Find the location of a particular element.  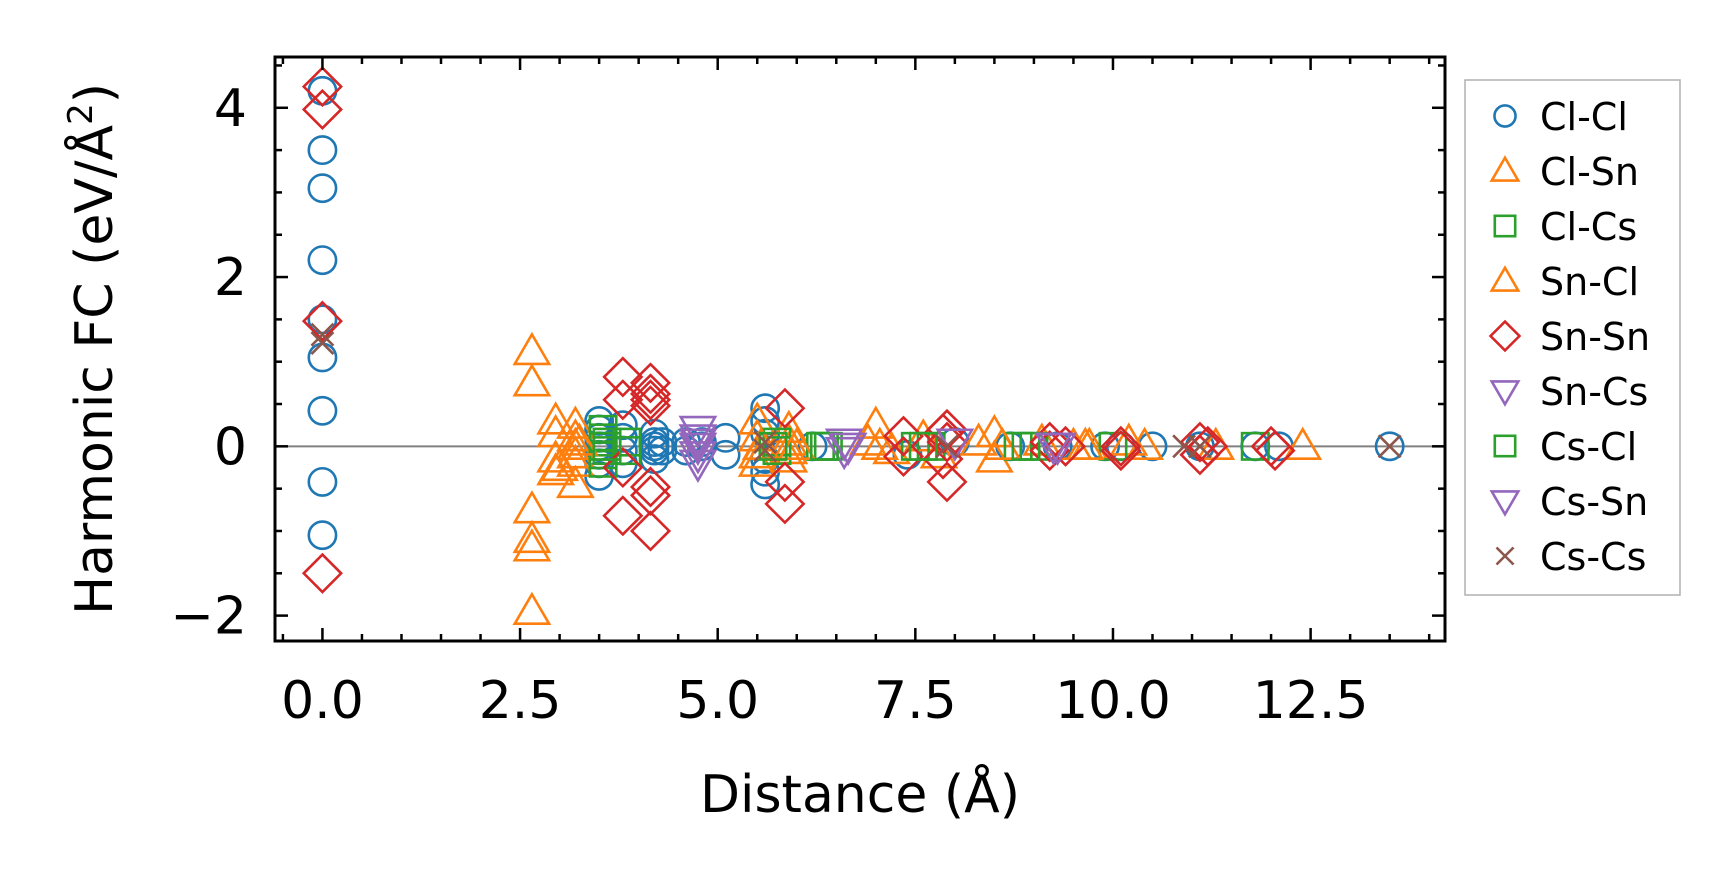

y-tick-label: 0 is located at coordinates (230, 447).